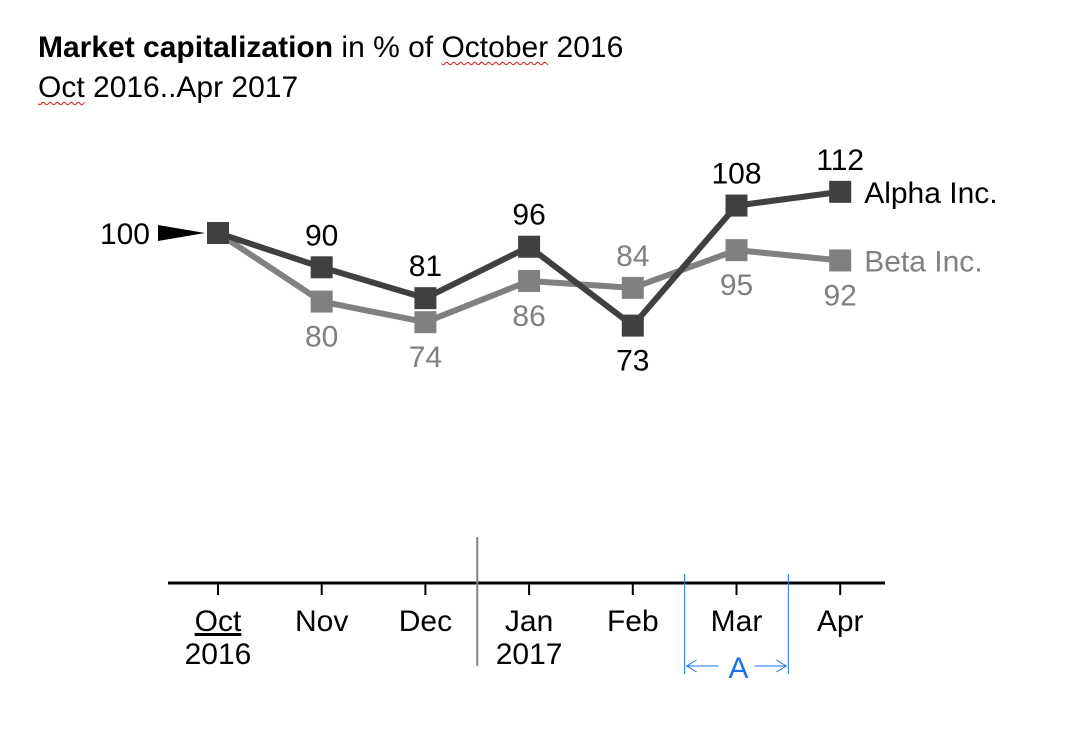 This screenshot has width=1079, height=742. What do you see at coordinates (321, 621) in the screenshot?
I see `x-tick-label: Nov` at bounding box center [321, 621].